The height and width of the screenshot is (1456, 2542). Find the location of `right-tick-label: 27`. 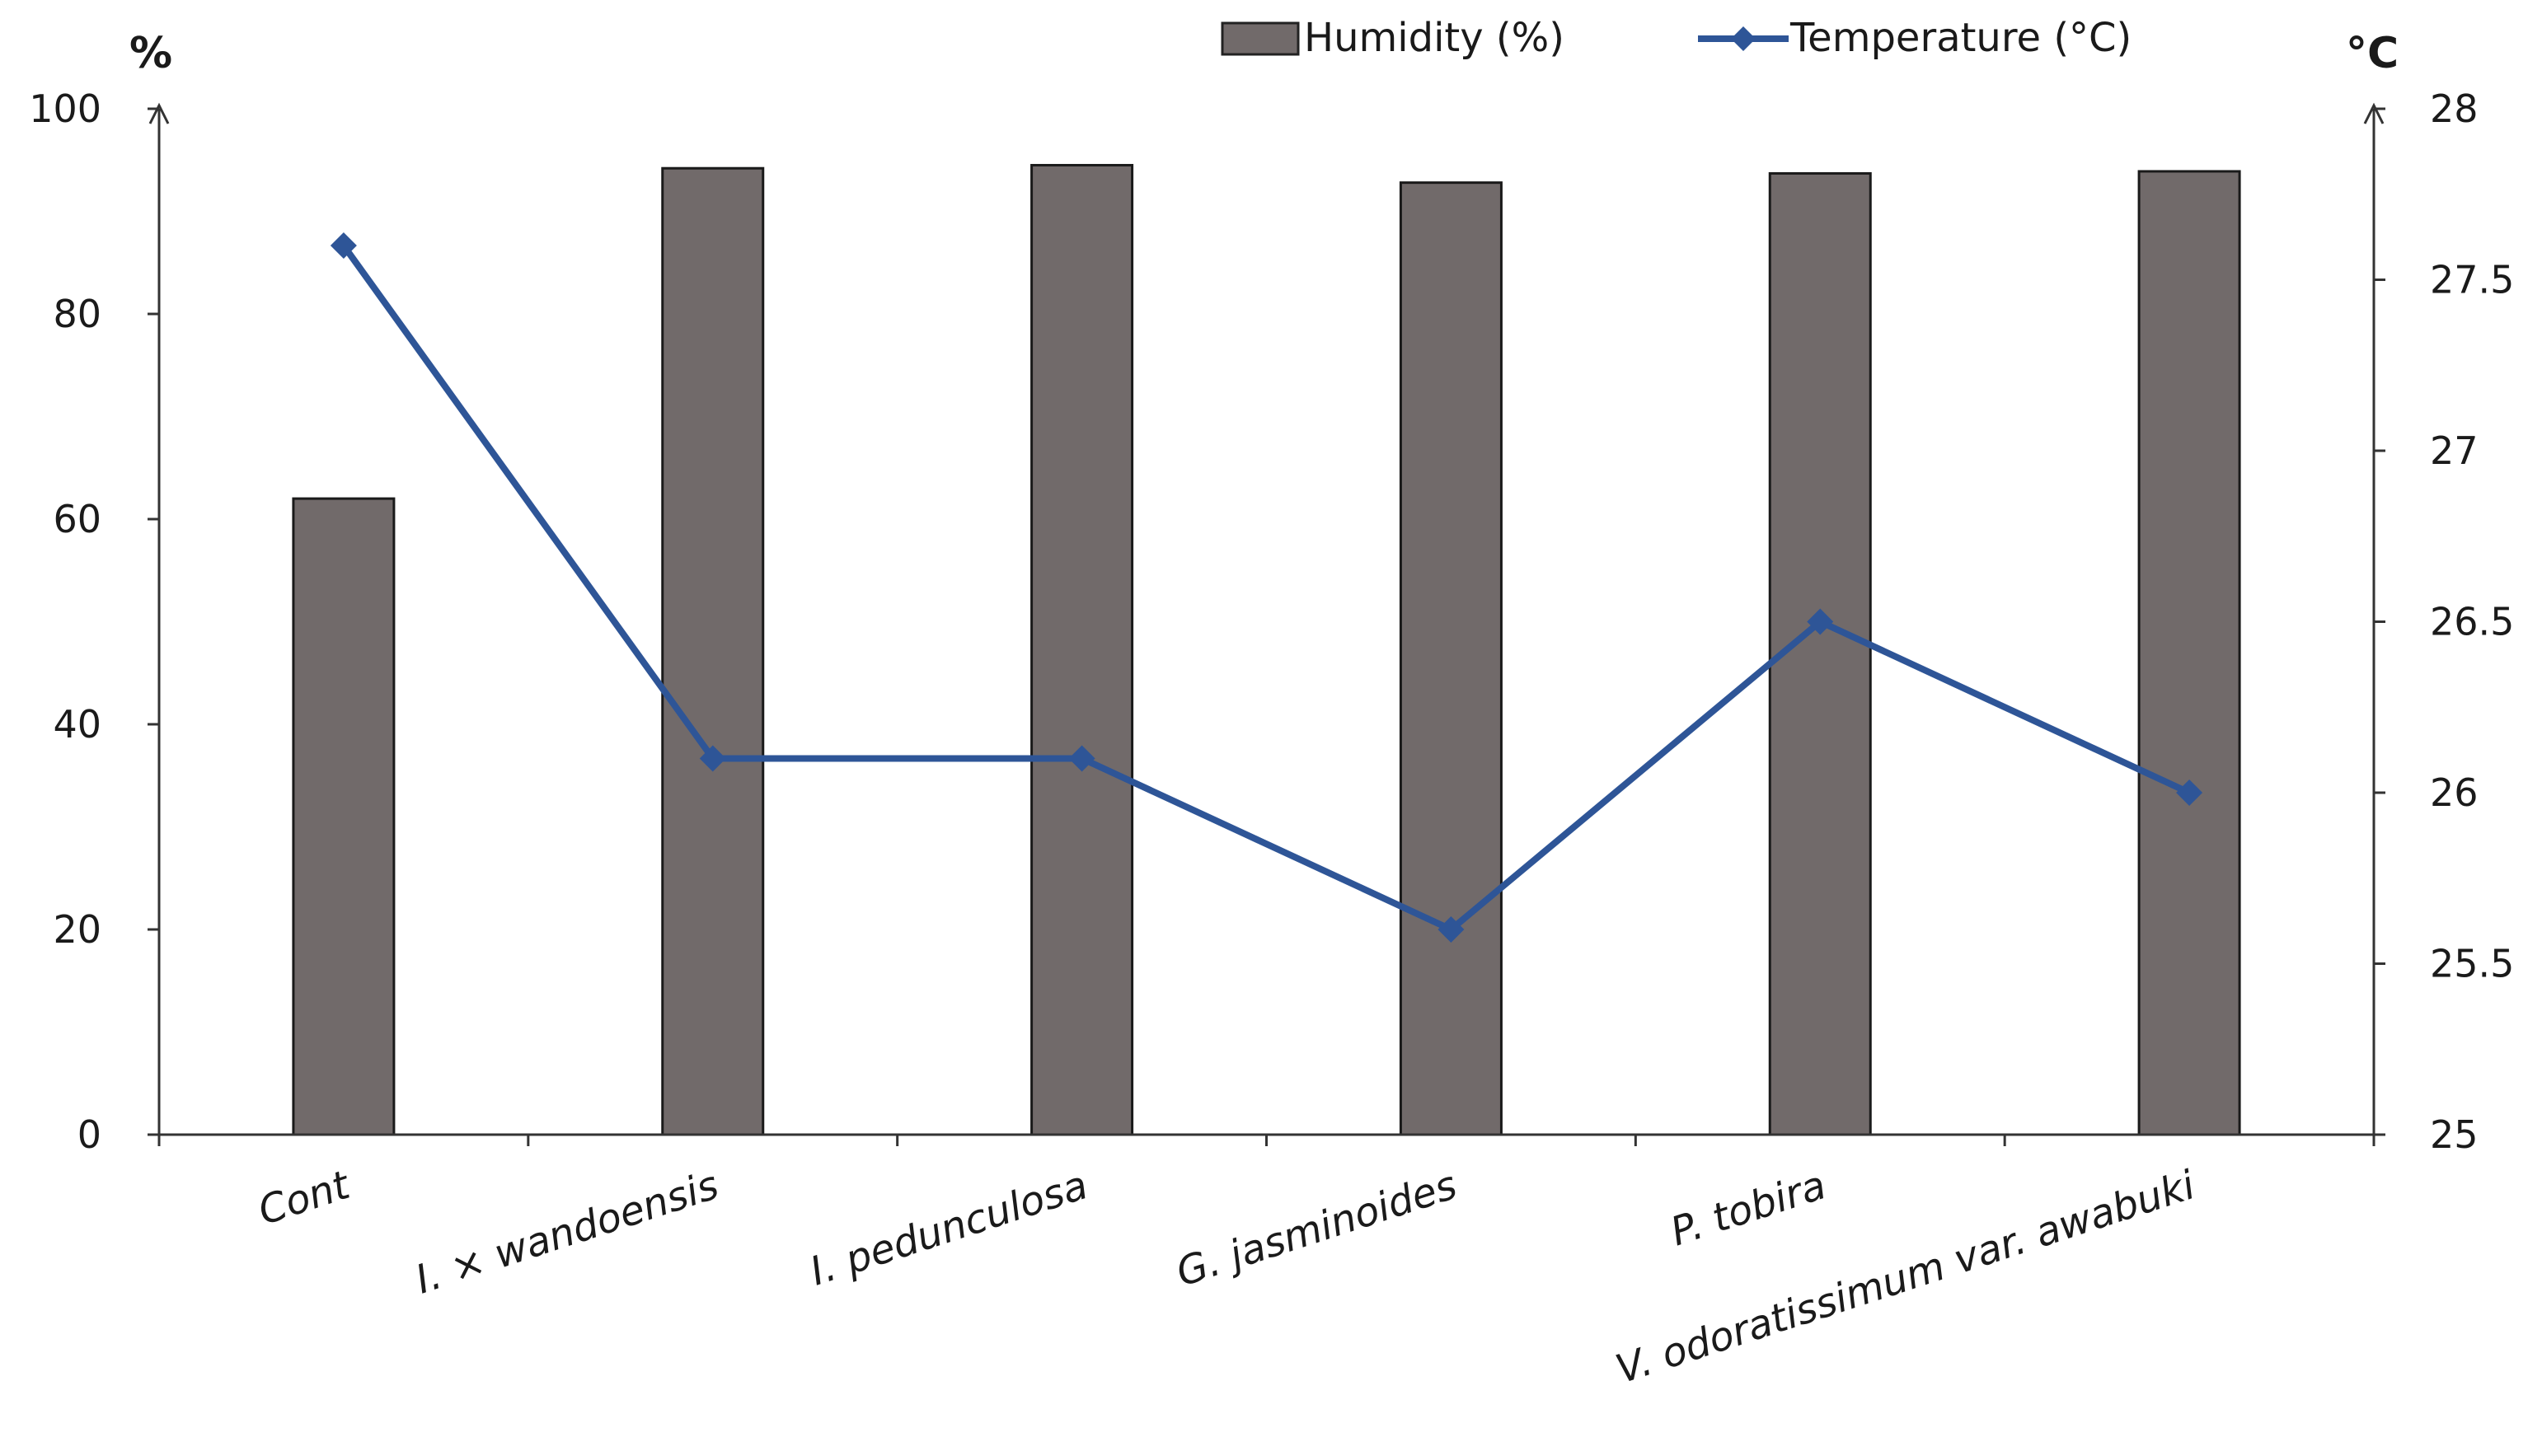

right-tick-label: 27 is located at coordinates (2454, 450).